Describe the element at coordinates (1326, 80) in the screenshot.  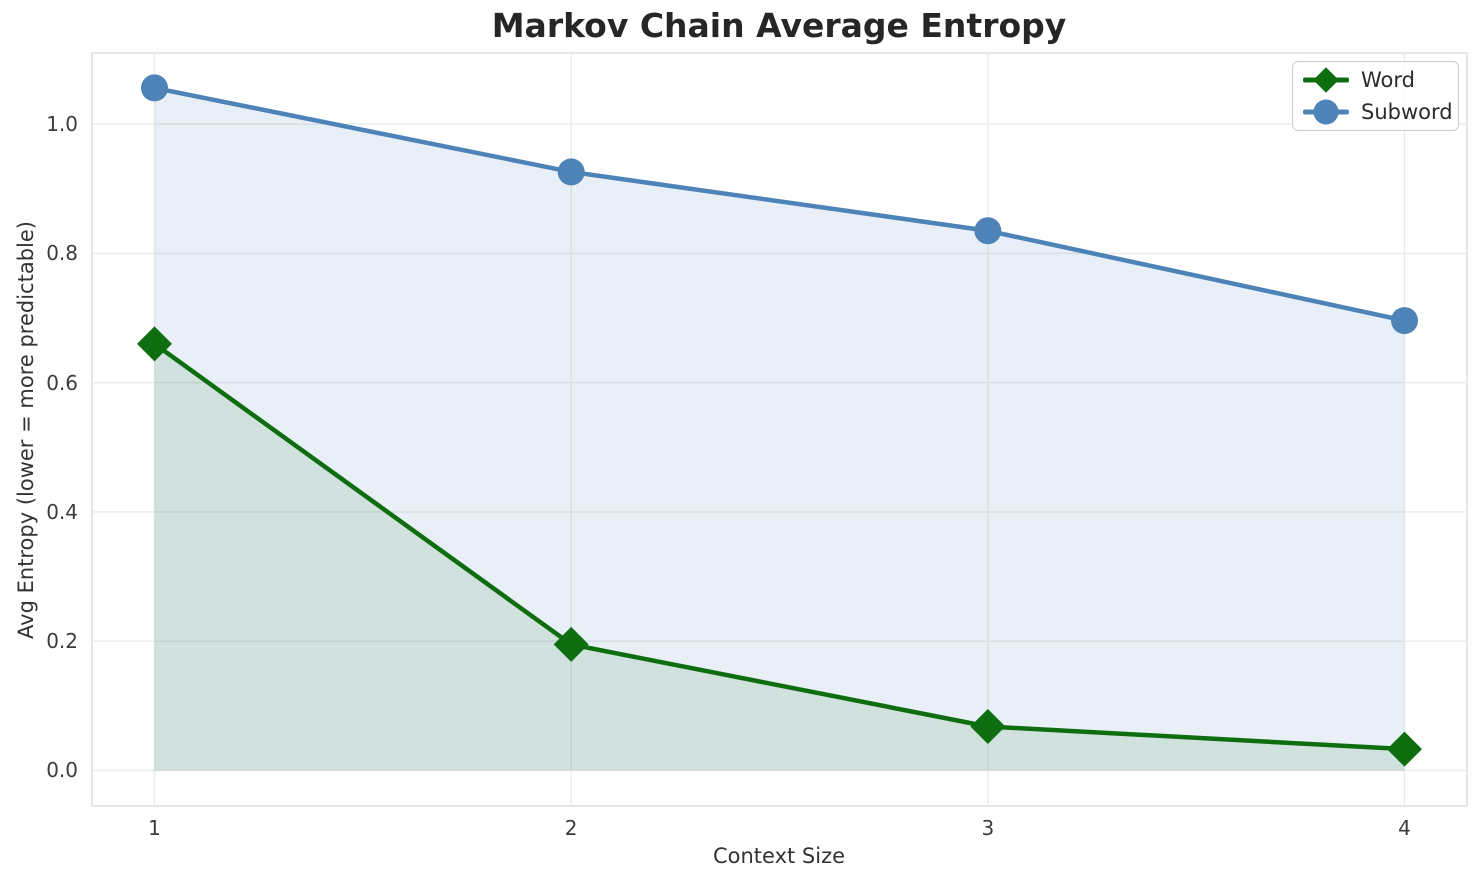
I see `word-diamond-marker-icon` at that location.